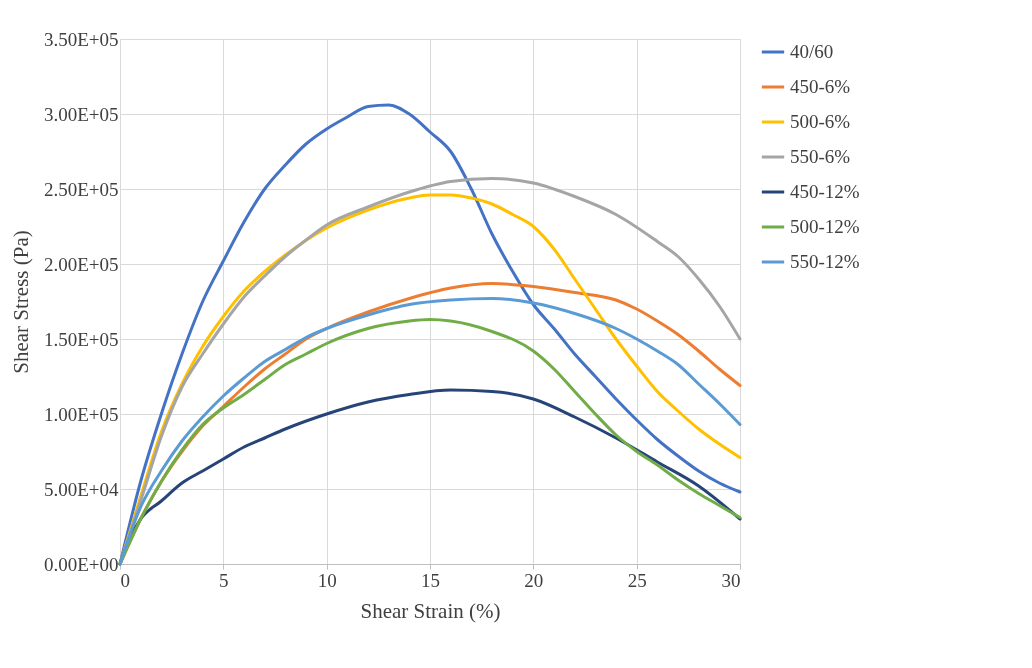 This screenshot has height=668, width=1032. Describe the element at coordinates (81, 189) in the screenshot. I see `y-tick-label: 2.50E+05` at that location.